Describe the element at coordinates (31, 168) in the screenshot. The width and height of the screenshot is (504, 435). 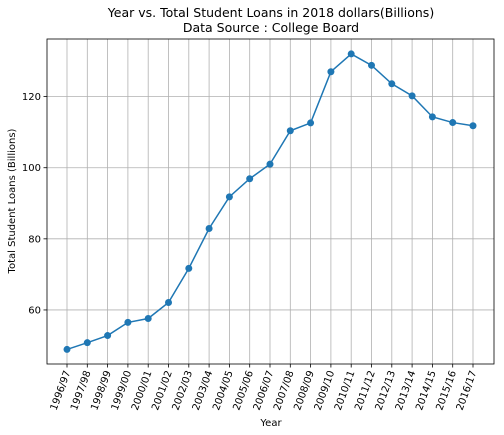
I see `y-tick-label: 100` at that location.